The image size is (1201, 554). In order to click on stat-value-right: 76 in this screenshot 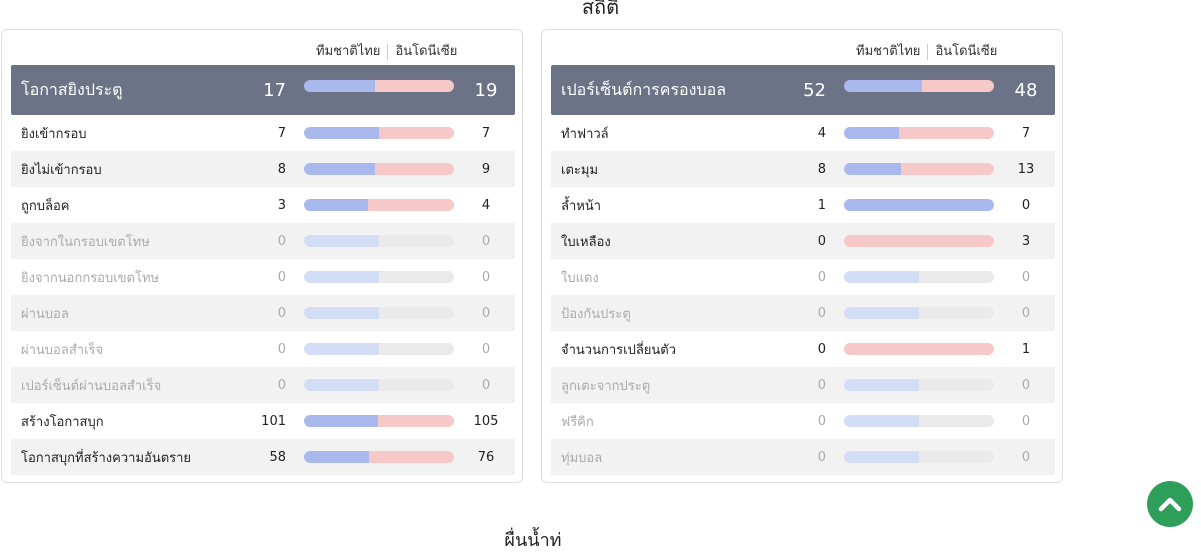, I will do `click(486, 457)`.